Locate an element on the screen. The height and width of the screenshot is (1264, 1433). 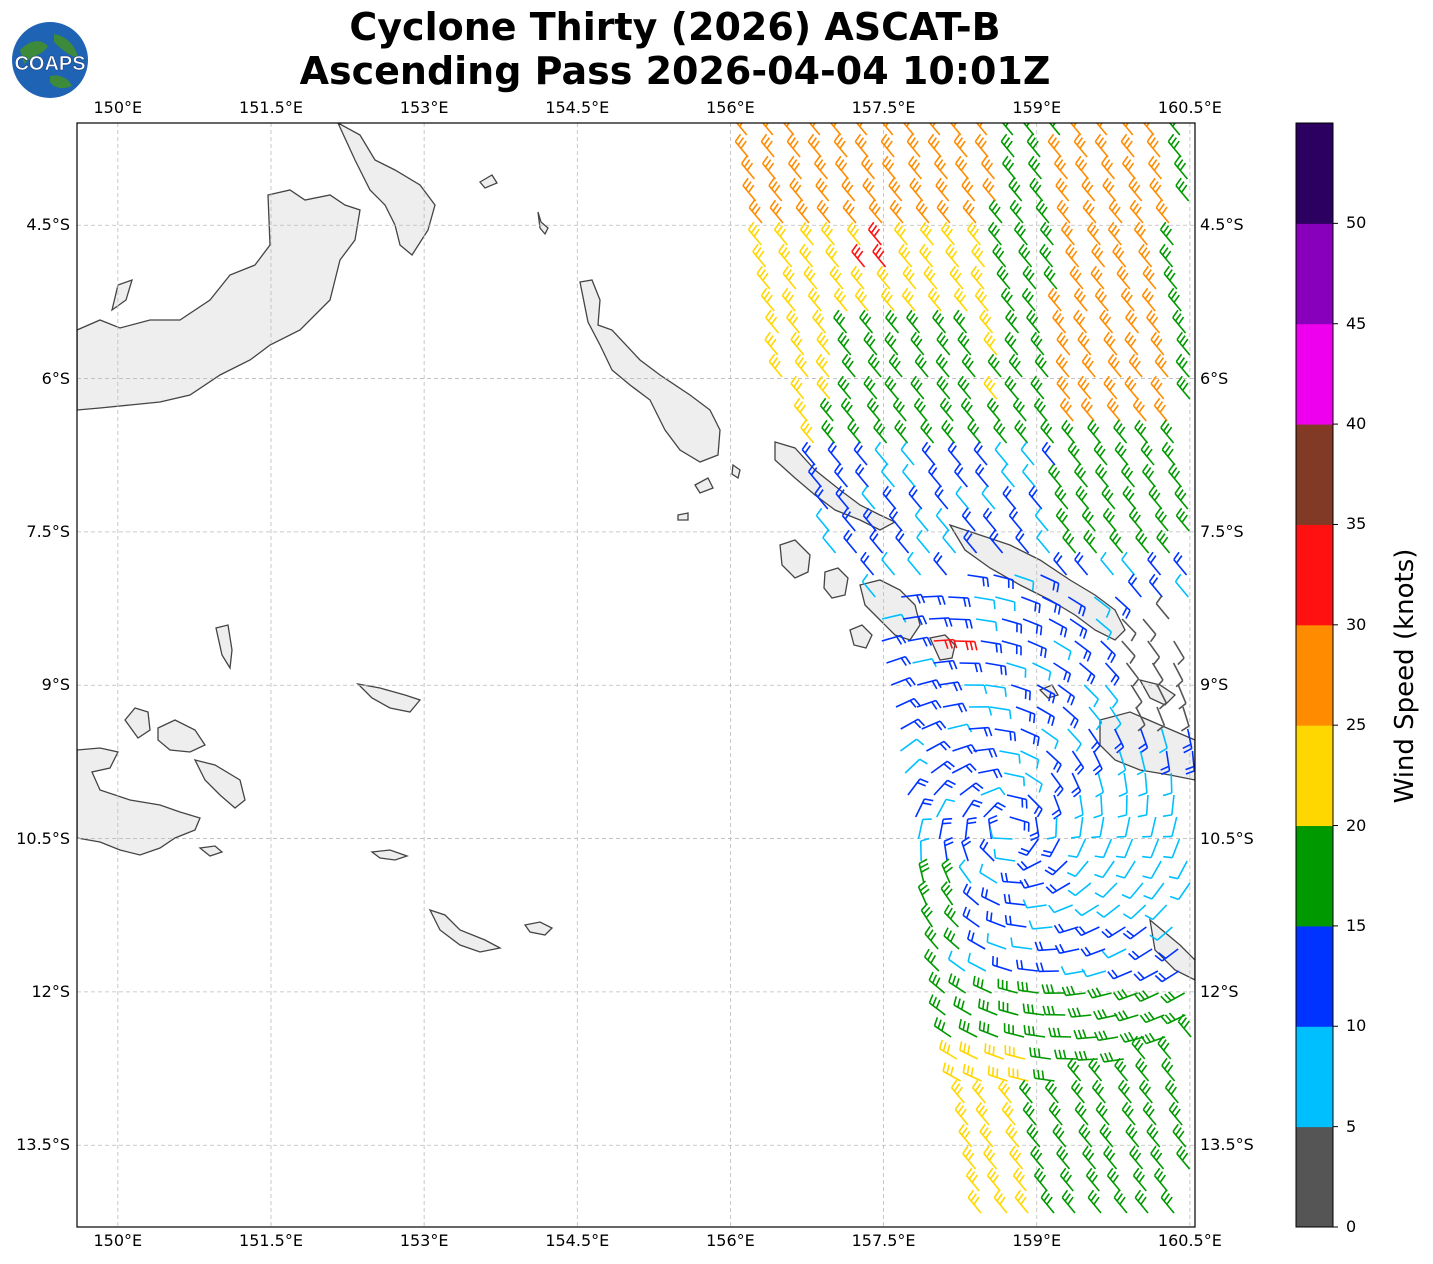
lon-label-top: 151.5°E is located at coordinates (271, 107).